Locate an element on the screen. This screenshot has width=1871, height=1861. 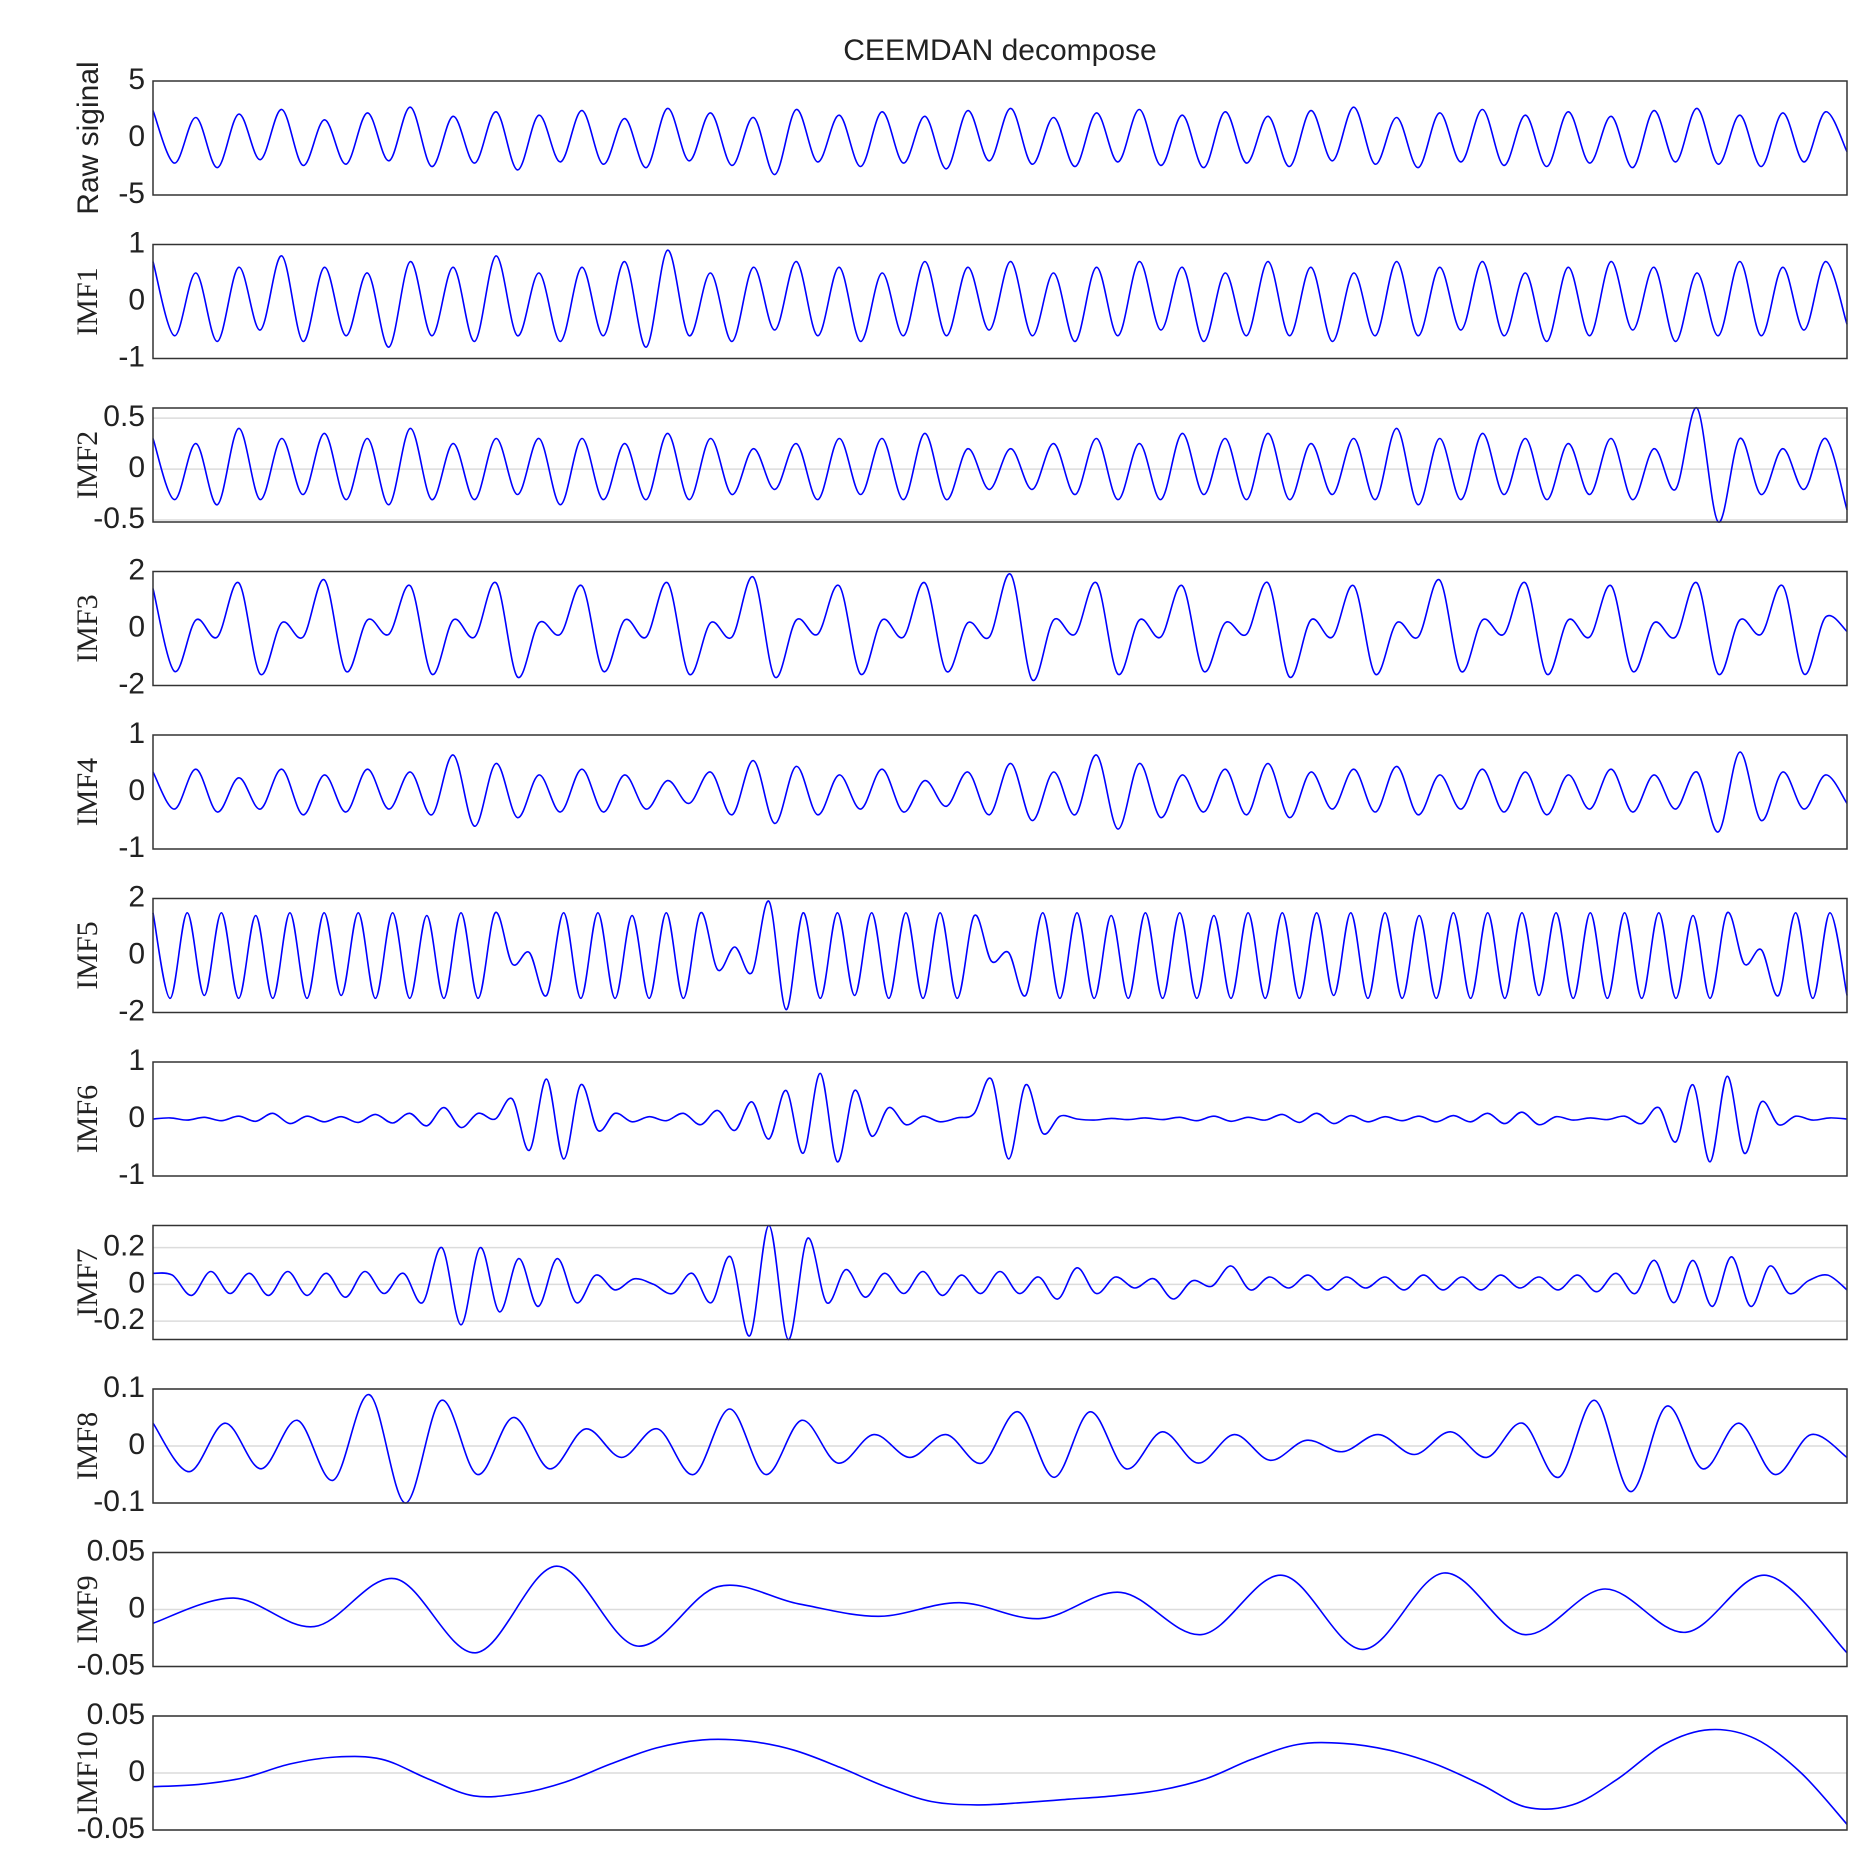
y-axis-label: IMF10 is located at coordinates (87, 1772).